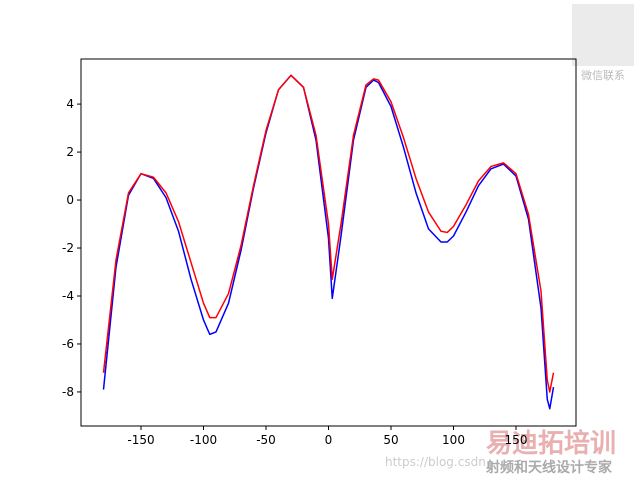 The height and width of the screenshot is (480, 640). What do you see at coordinates (516, 440) in the screenshot?
I see `x-tick-label: 150` at bounding box center [516, 440].